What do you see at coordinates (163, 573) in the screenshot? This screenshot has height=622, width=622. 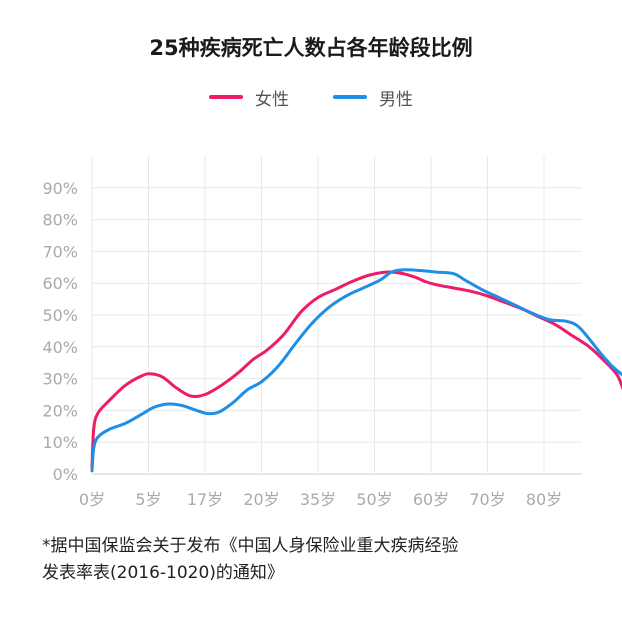 I see `footnote-line-2: 发表率表(2016-1020)的通知》` at bounding box center [163, 573].